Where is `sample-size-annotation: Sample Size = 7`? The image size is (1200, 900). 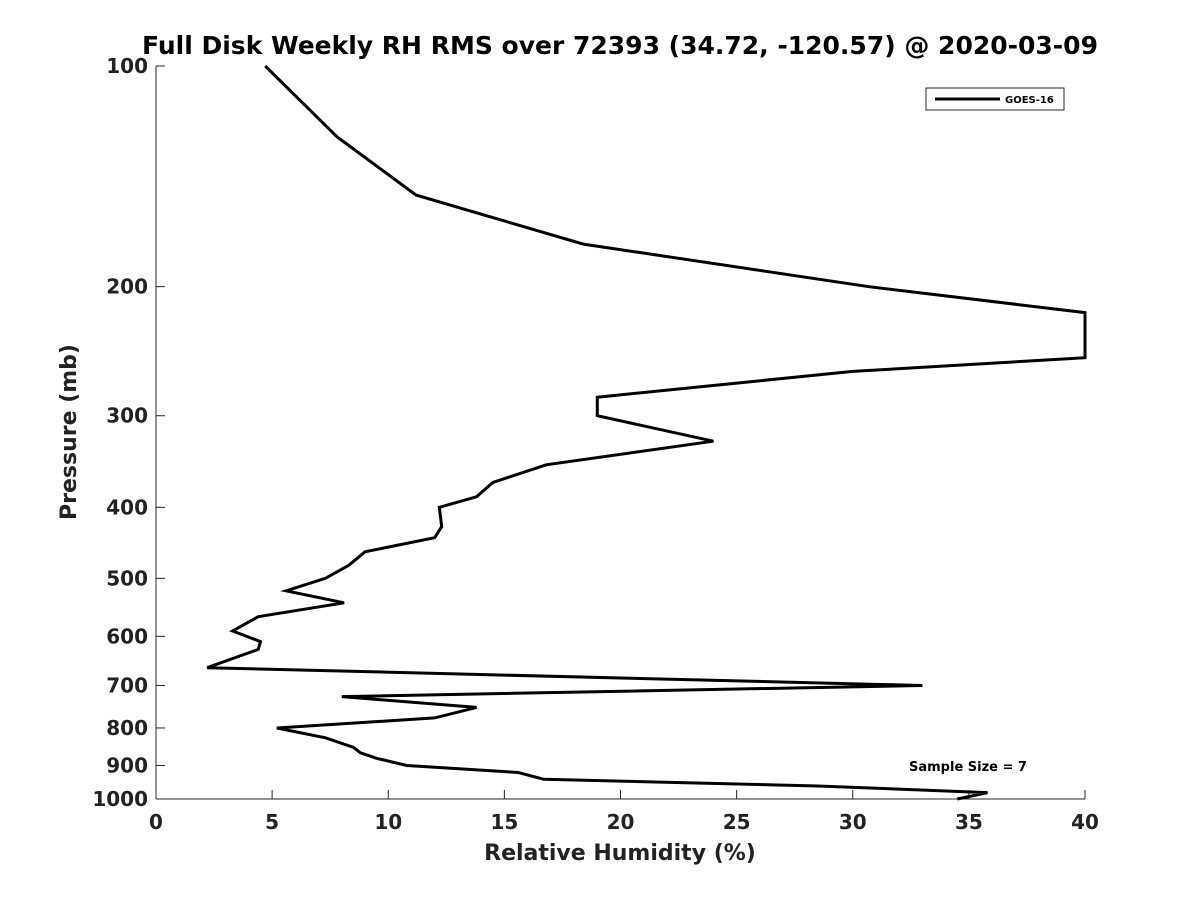 sample-size-annotation: Sample Size = 7 is located at coordinates (968, 767).